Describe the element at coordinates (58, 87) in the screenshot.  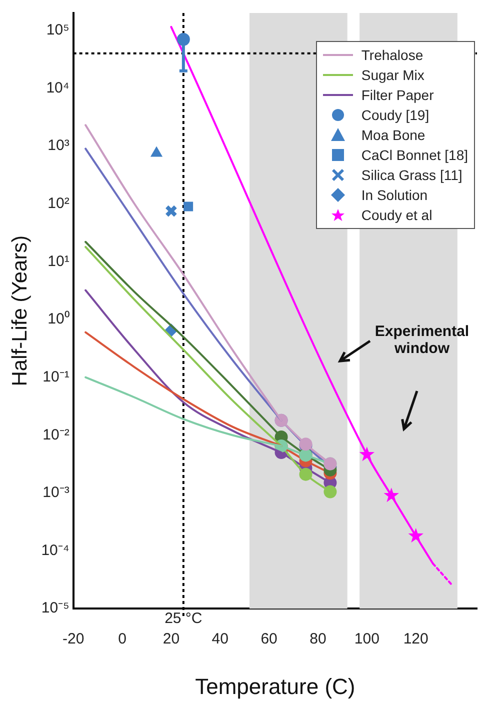
I see `y-tick-label: 10⁴` at that location.